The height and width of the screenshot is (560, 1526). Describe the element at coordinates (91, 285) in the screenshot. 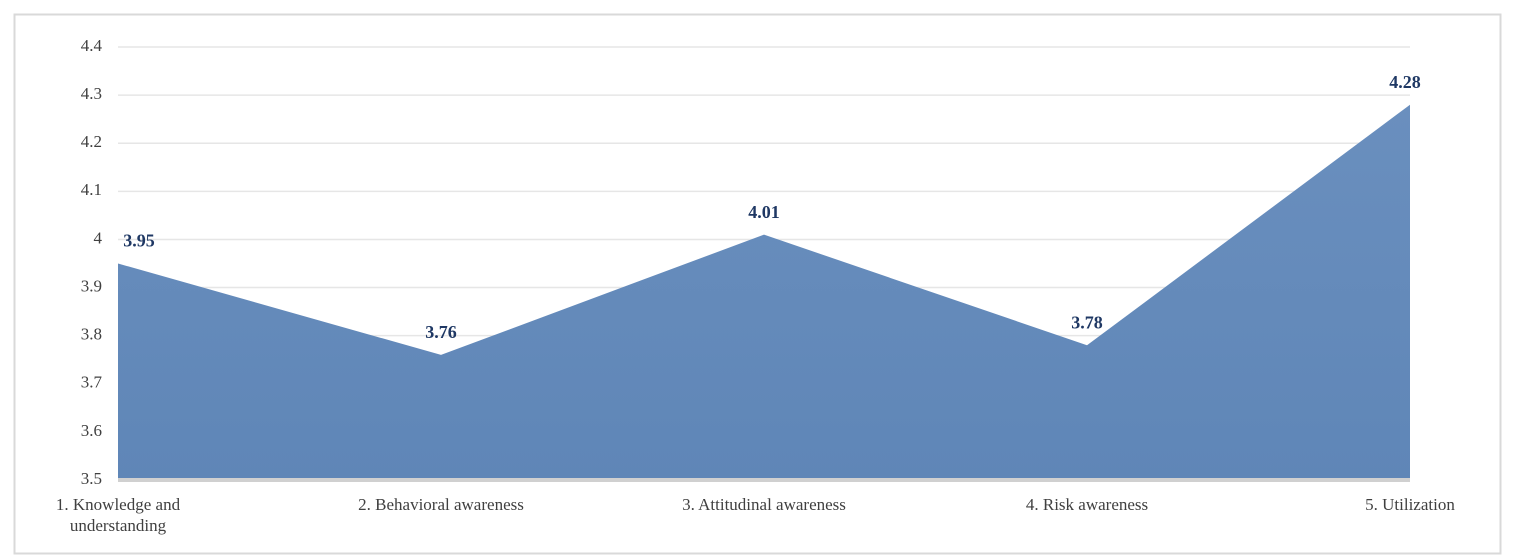

I see `y-tick-label: 3.9` at that location.